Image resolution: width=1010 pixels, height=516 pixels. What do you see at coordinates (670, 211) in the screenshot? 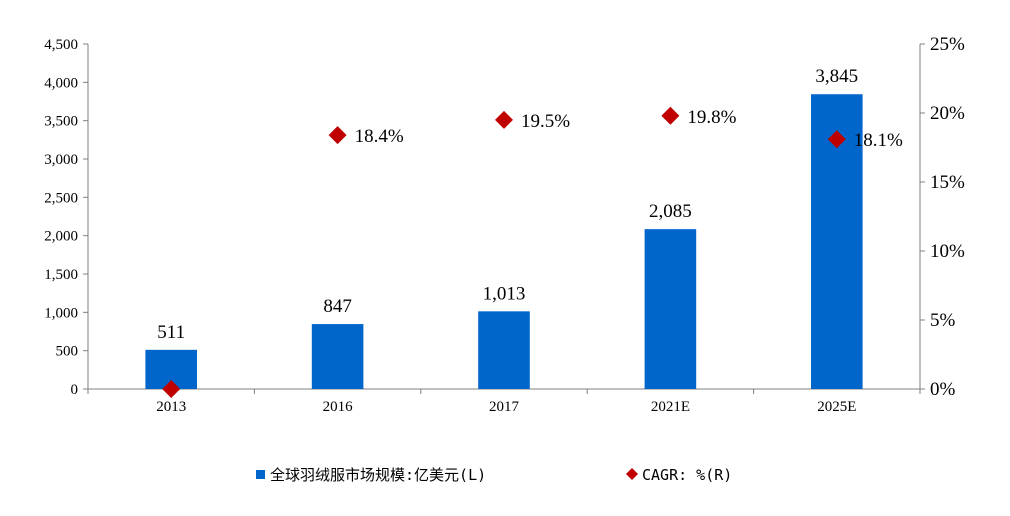
I see `bar-value-label: 2,085` at bounding box center [670, 211].